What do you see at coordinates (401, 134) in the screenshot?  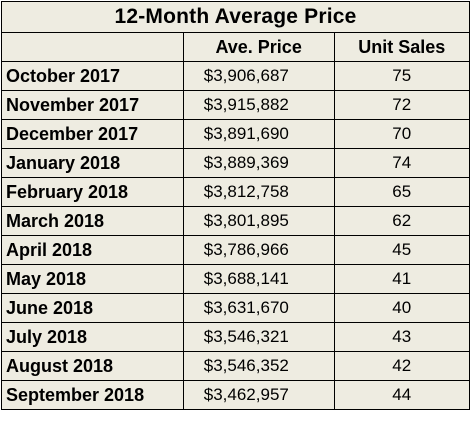 I see `units-cell: 70` at bounding box center [401, 134].